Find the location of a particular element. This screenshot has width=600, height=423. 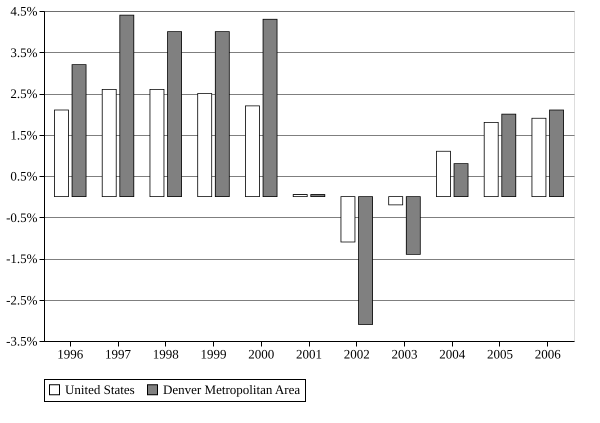

y-tick-label: -1.5% is located at coordinates (22, 258).